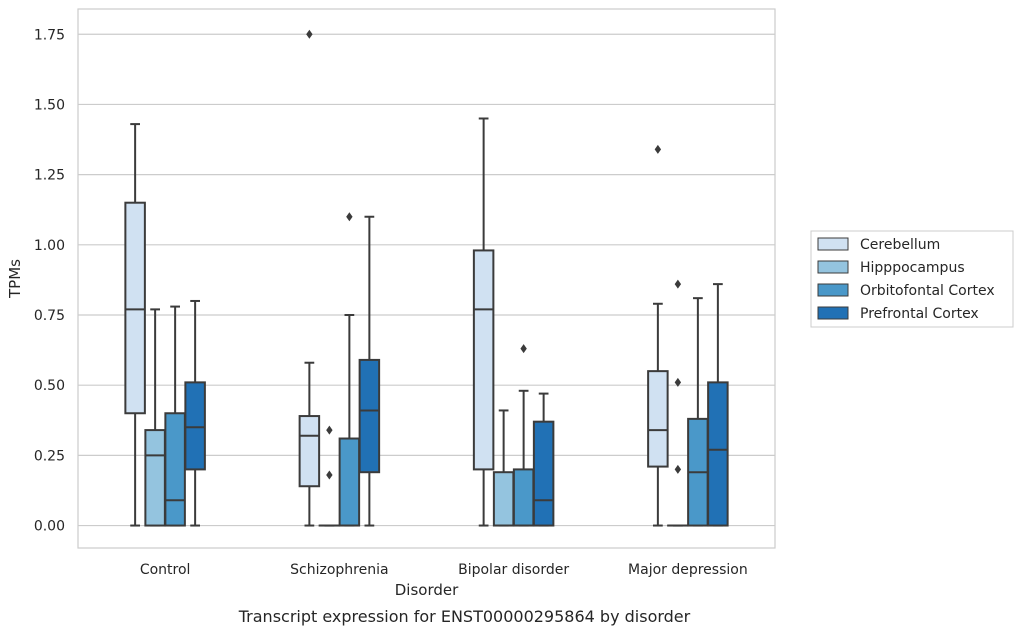 This screenshot has width=1023, height=634. Describe the element at coordinates (49, 176) in the screenshot. I see `y-tick-label: 1.25` at that location.